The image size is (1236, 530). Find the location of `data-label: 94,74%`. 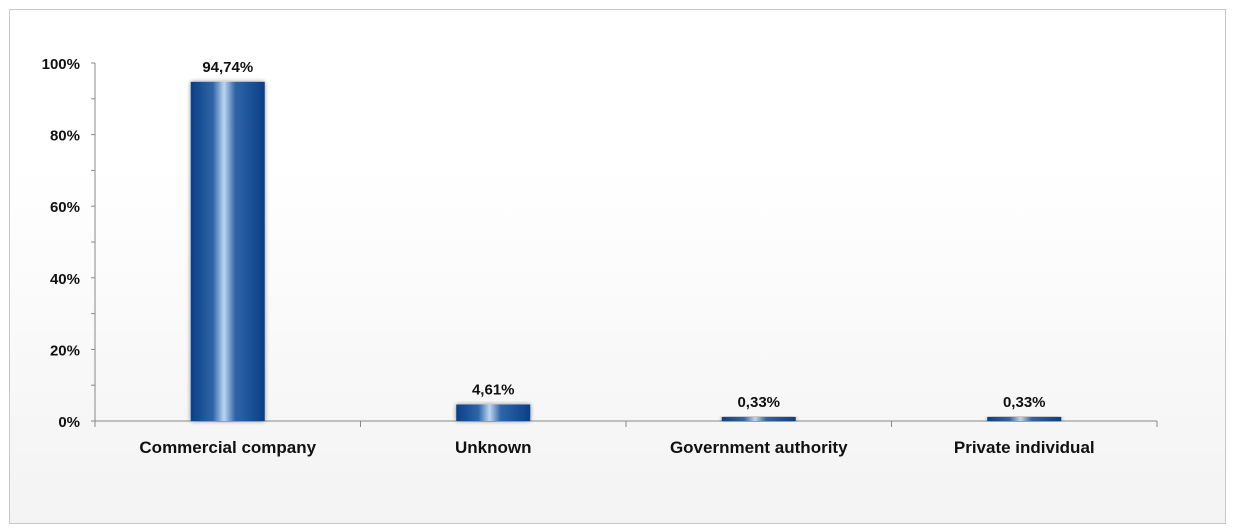

data-label: 94,74% is located at coordinates (227, 67).